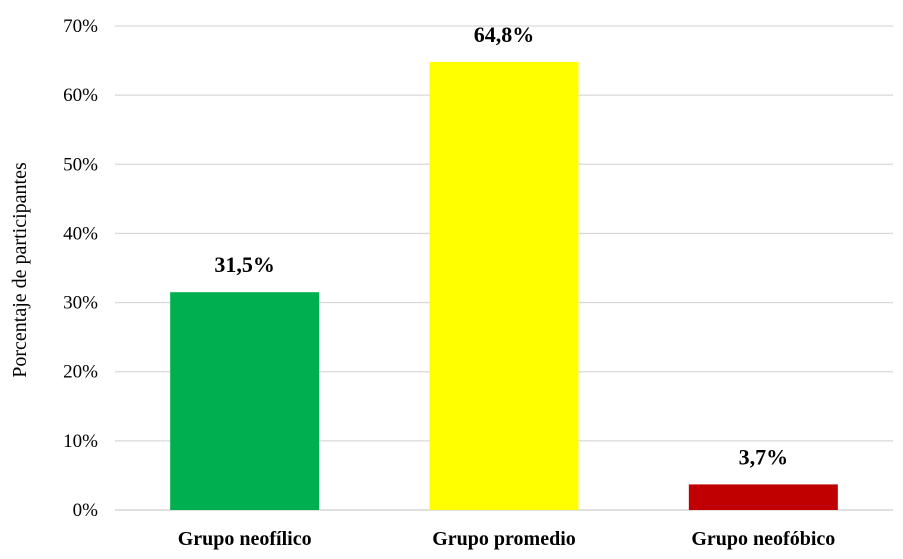 This screenshot has height=559, width=903. Describe the element at coordinates (80, 303) in the screenshot. I see `y-tick-label: 30%` at that location.